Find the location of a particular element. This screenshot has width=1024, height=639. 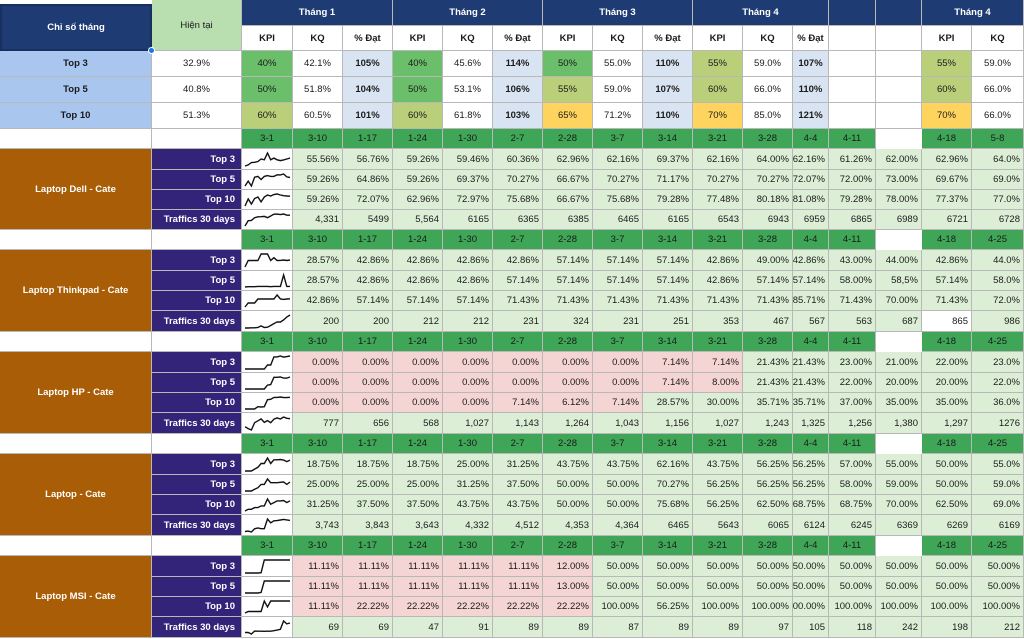

value-cell: 1,027 is located at coordinates (468, 423).